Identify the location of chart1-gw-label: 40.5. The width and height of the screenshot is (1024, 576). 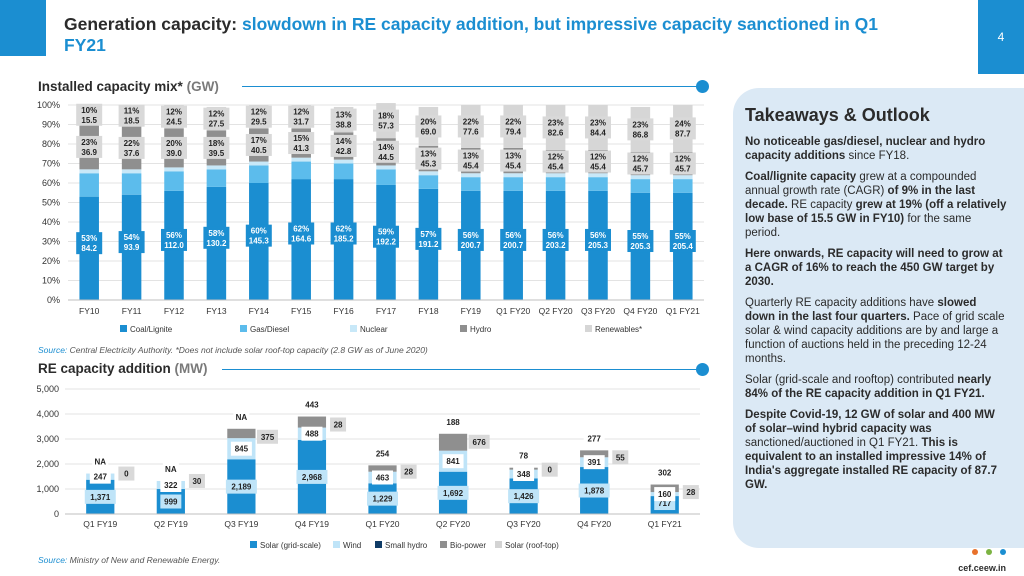
(259, 150).